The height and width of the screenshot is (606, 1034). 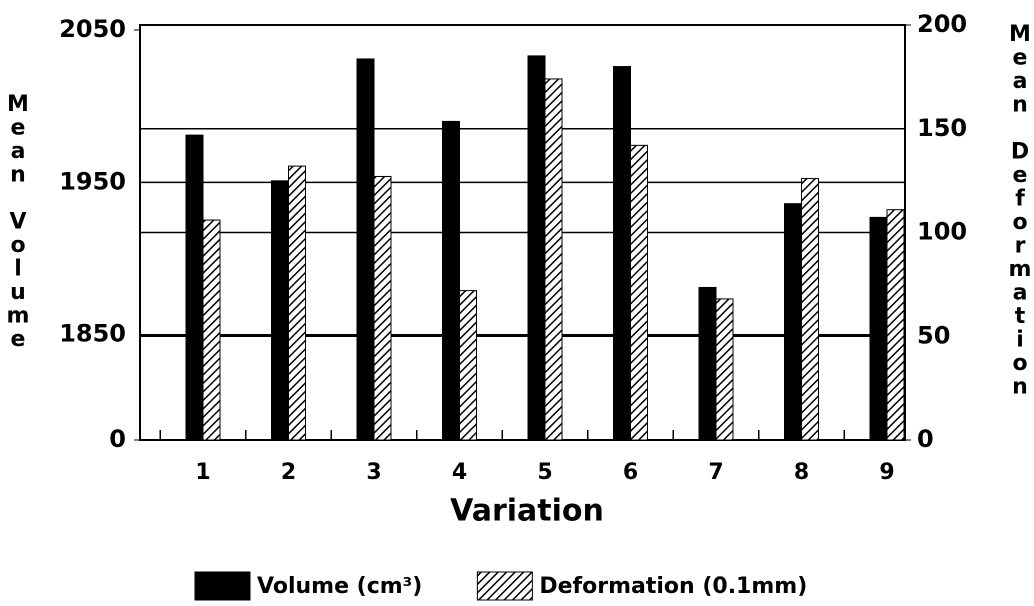 I want to click on legend-label: Deformation (0.1mm), so click(x=673, y=586).